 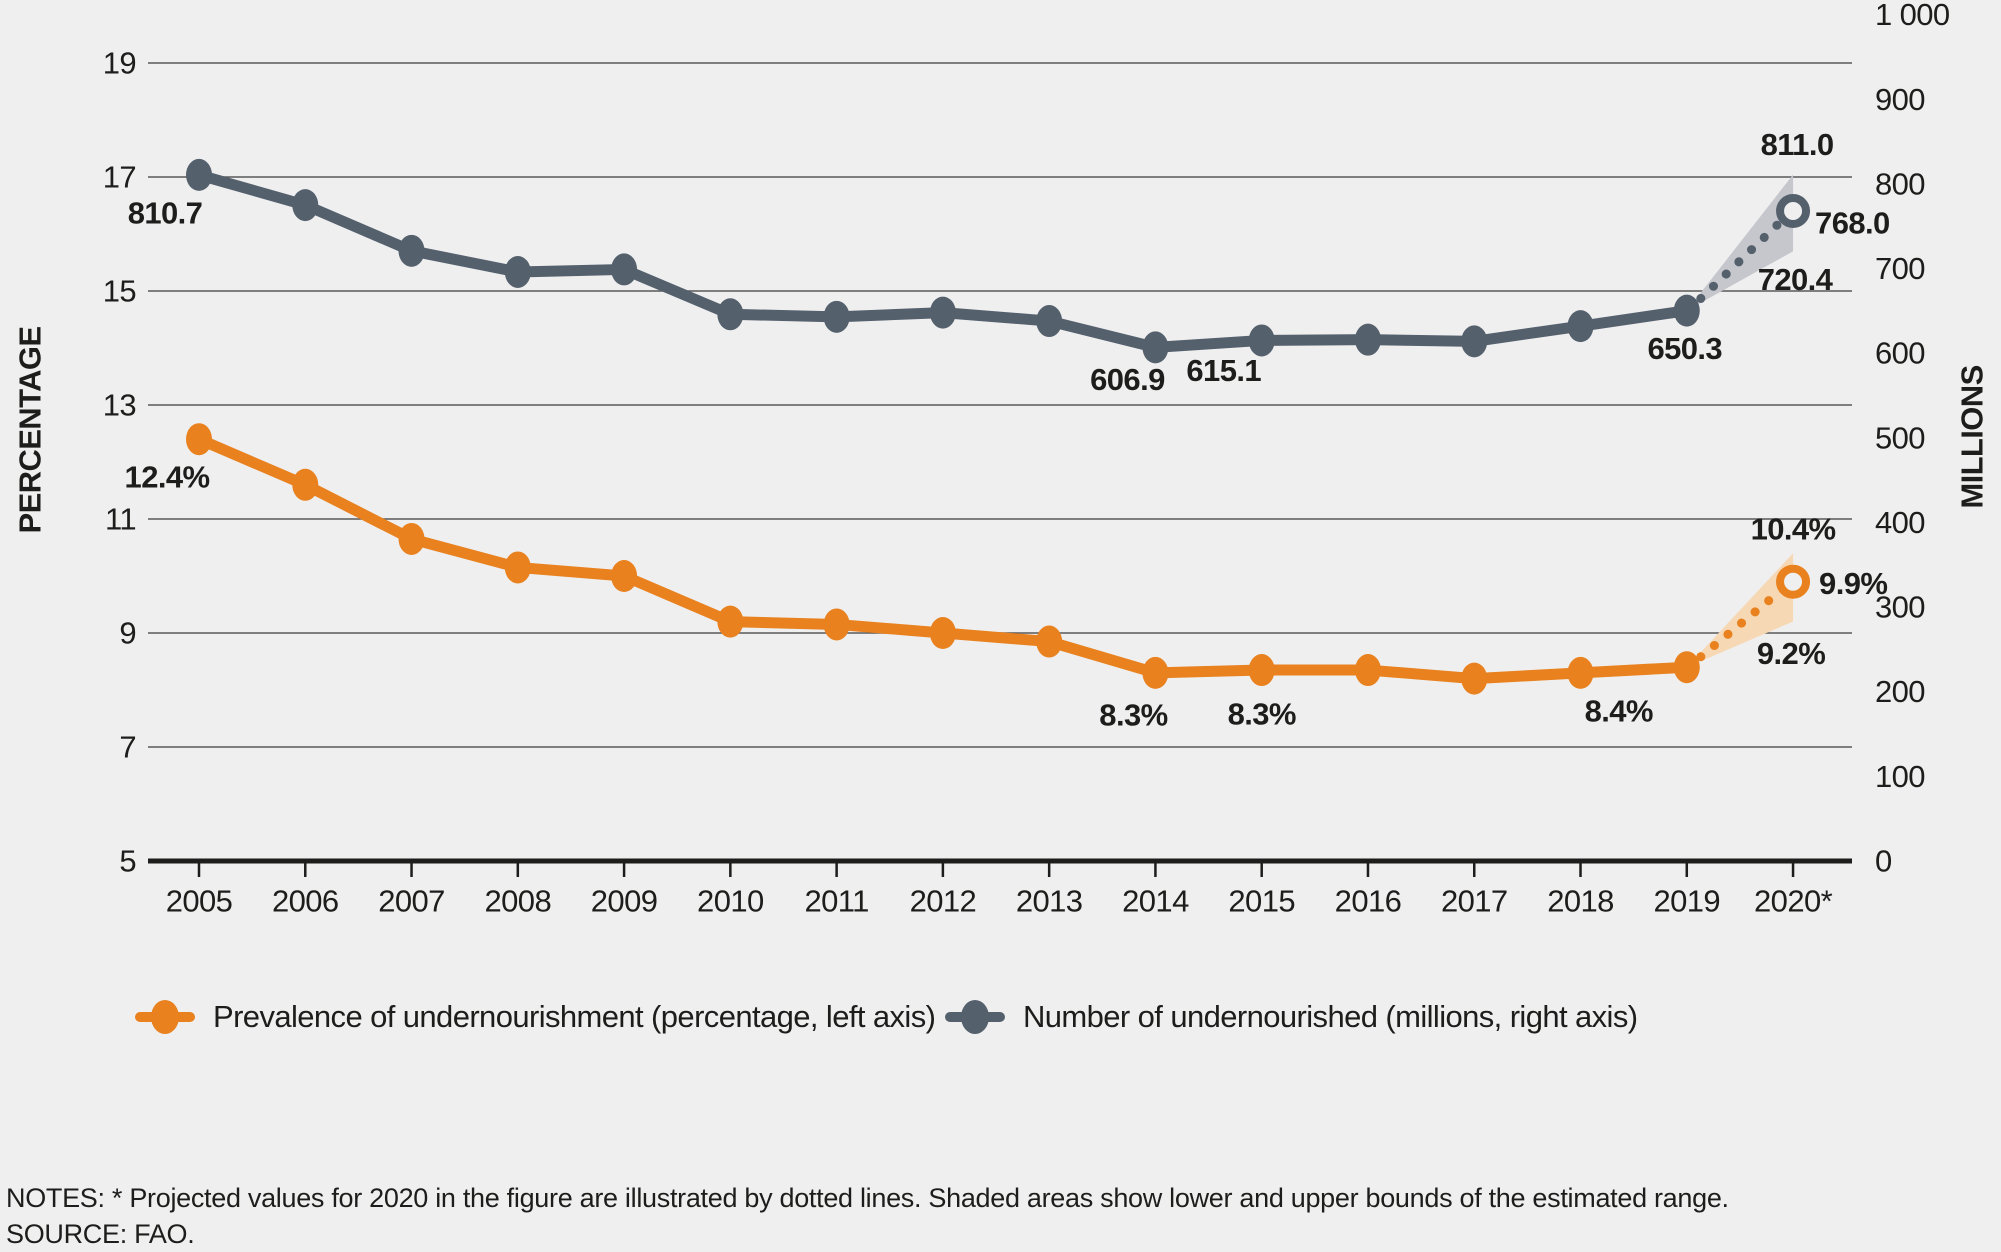 I want to click on value-label-768.0: 768.0, so click(x=1852, y=223).